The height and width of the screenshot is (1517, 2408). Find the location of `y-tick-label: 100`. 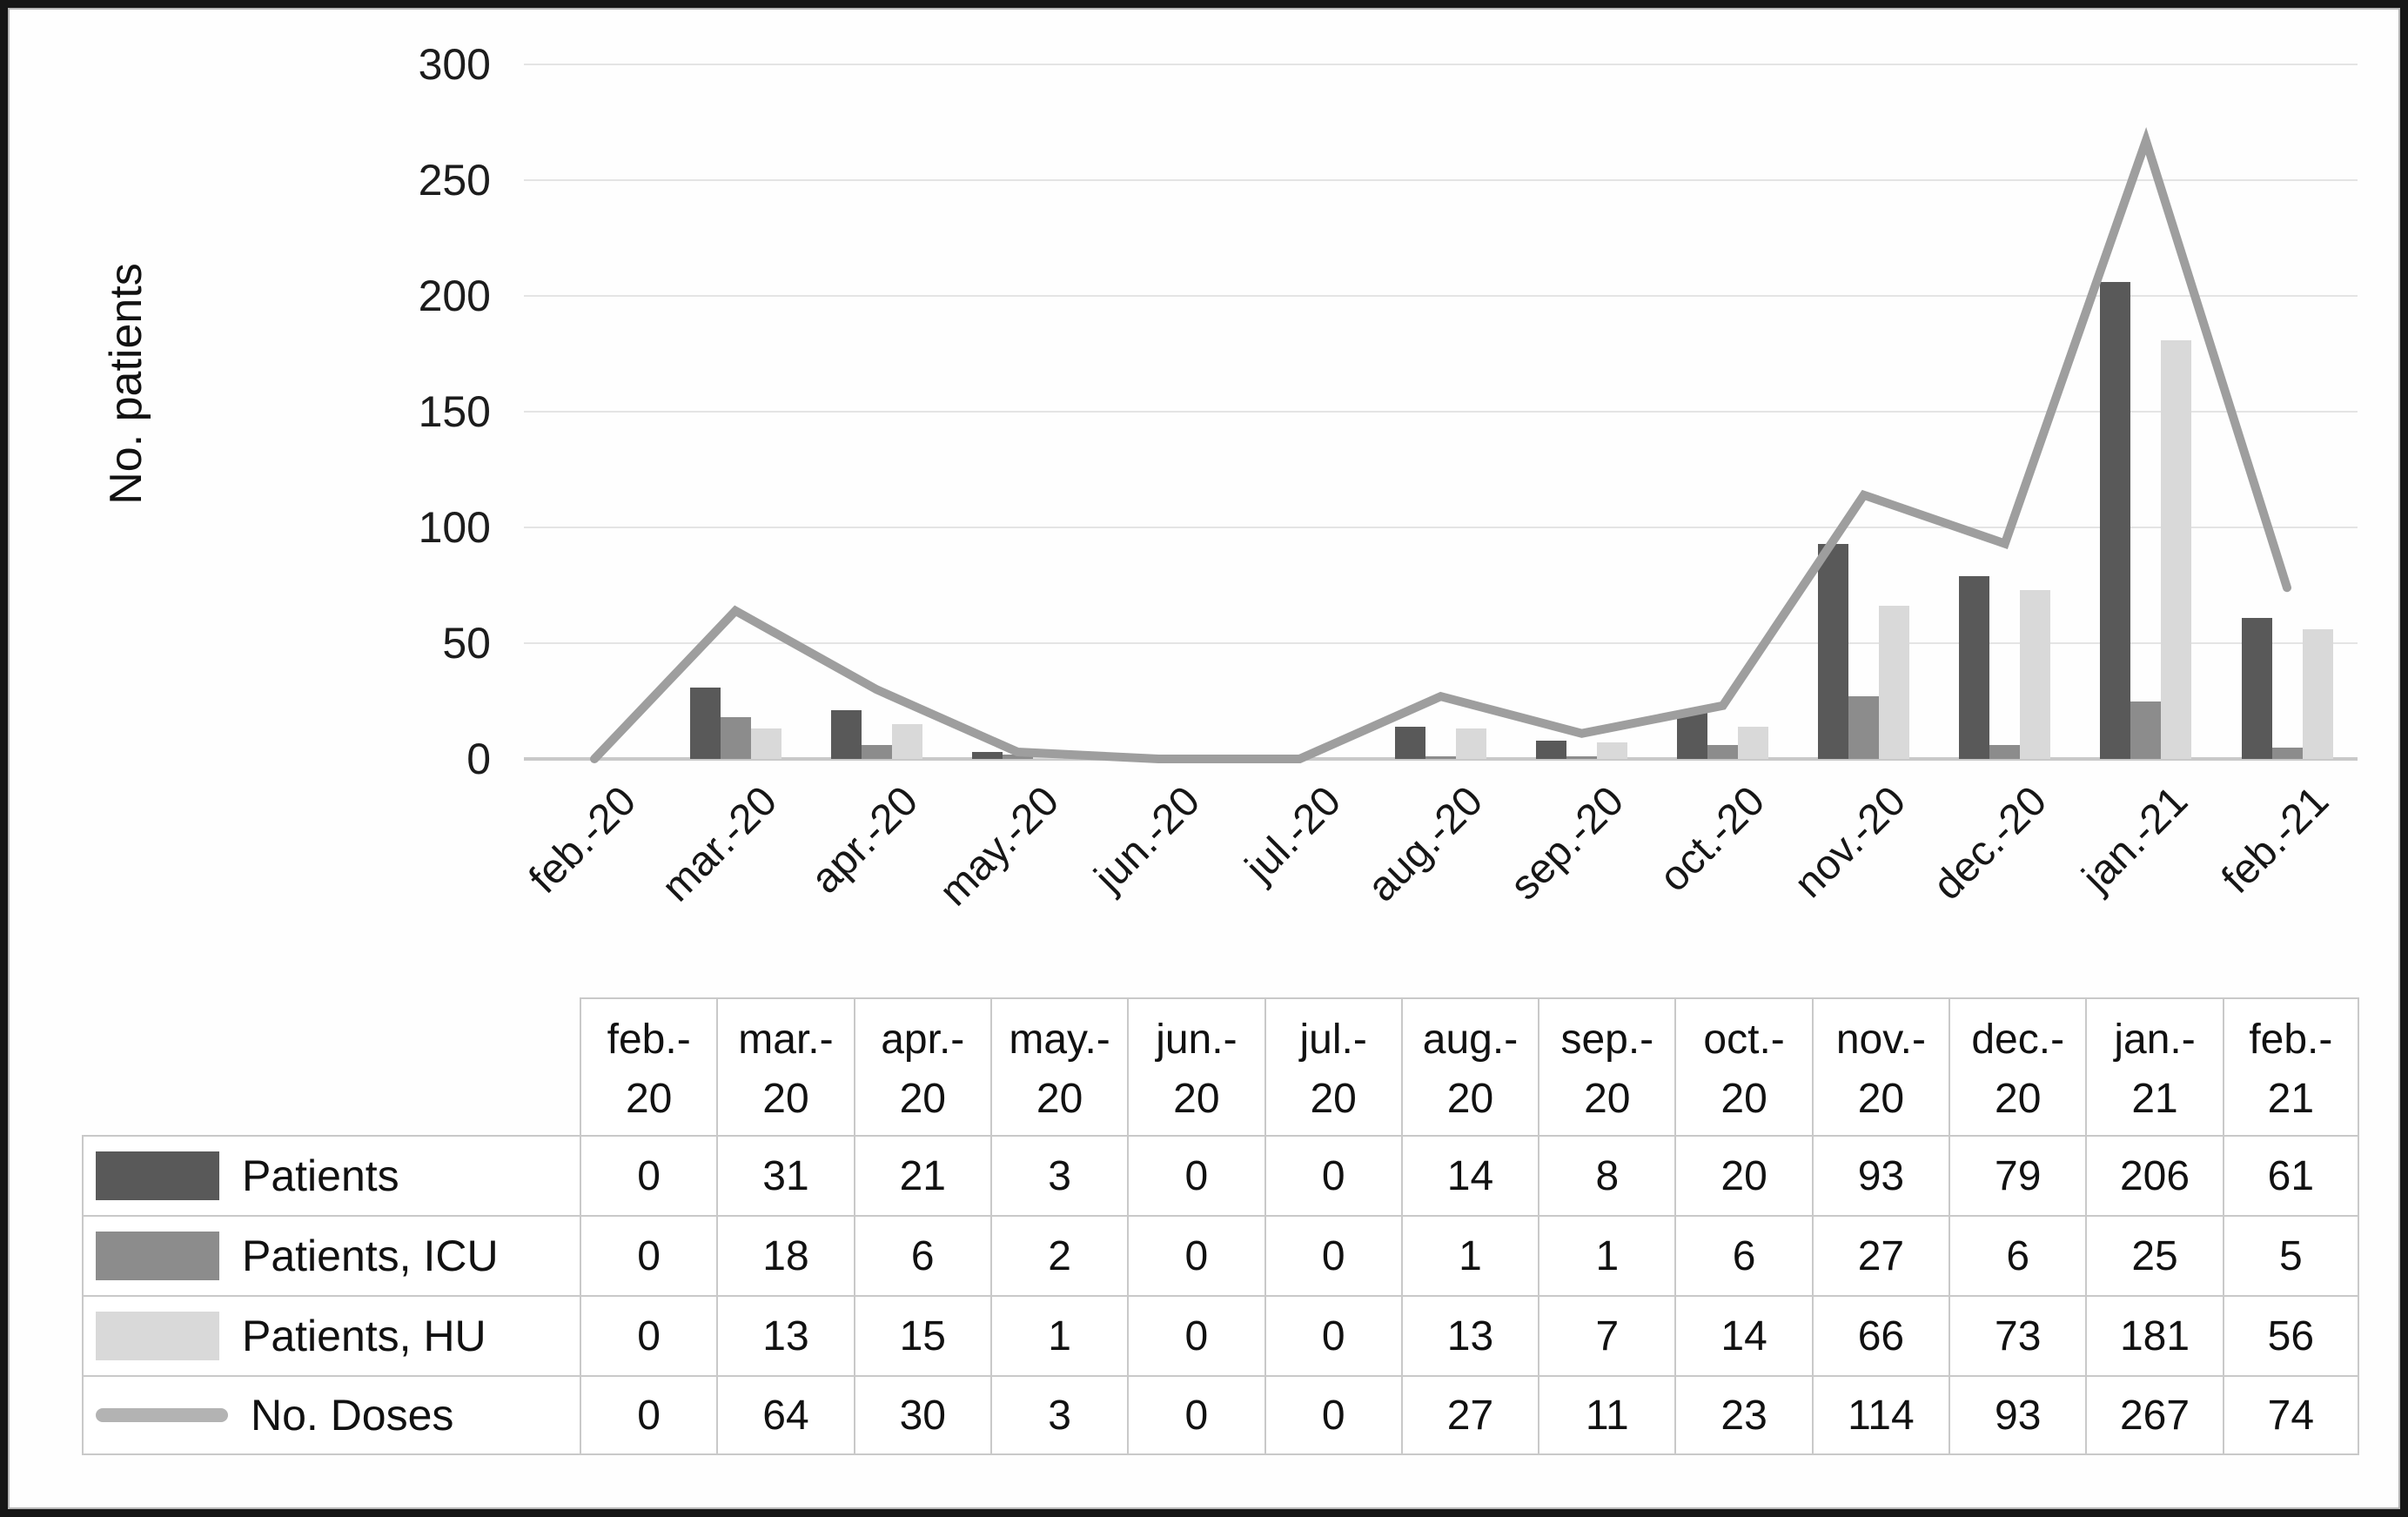

y-tick-label: 100 is located at coordinates (454, 527).